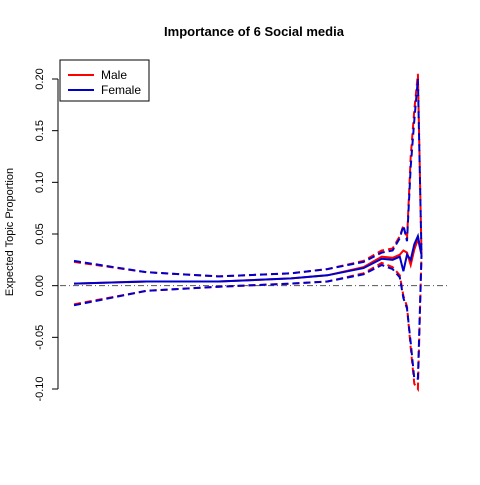 This screenshot has height=485, width=480. I want to click on y-tick-label: 0.05, so click(40, 233).